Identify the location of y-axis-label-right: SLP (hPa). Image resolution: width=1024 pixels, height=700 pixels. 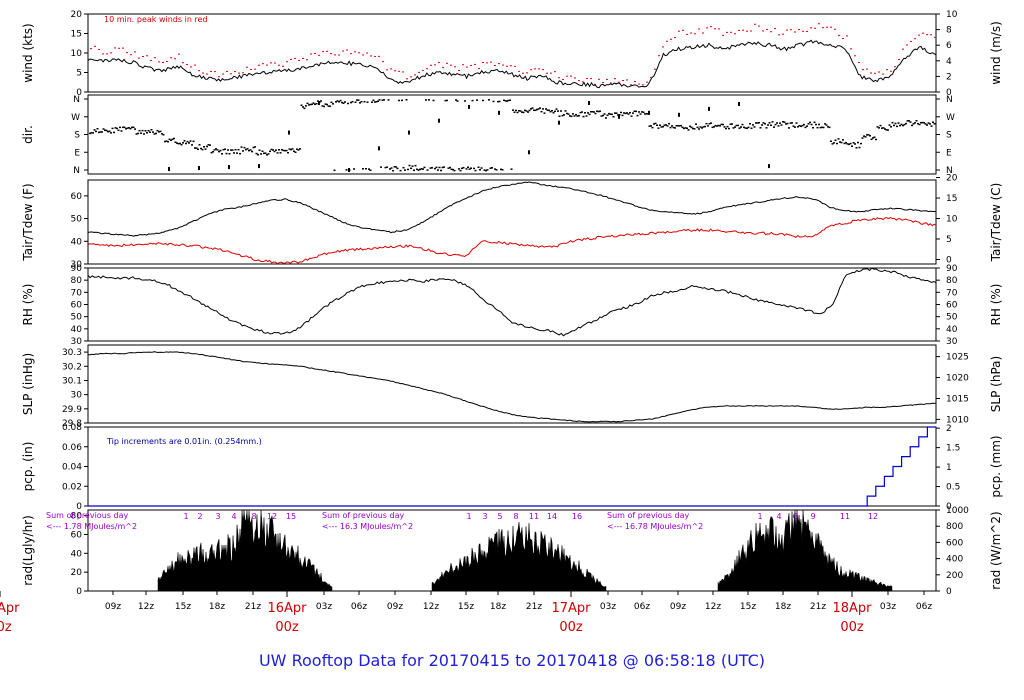
(996, 384).